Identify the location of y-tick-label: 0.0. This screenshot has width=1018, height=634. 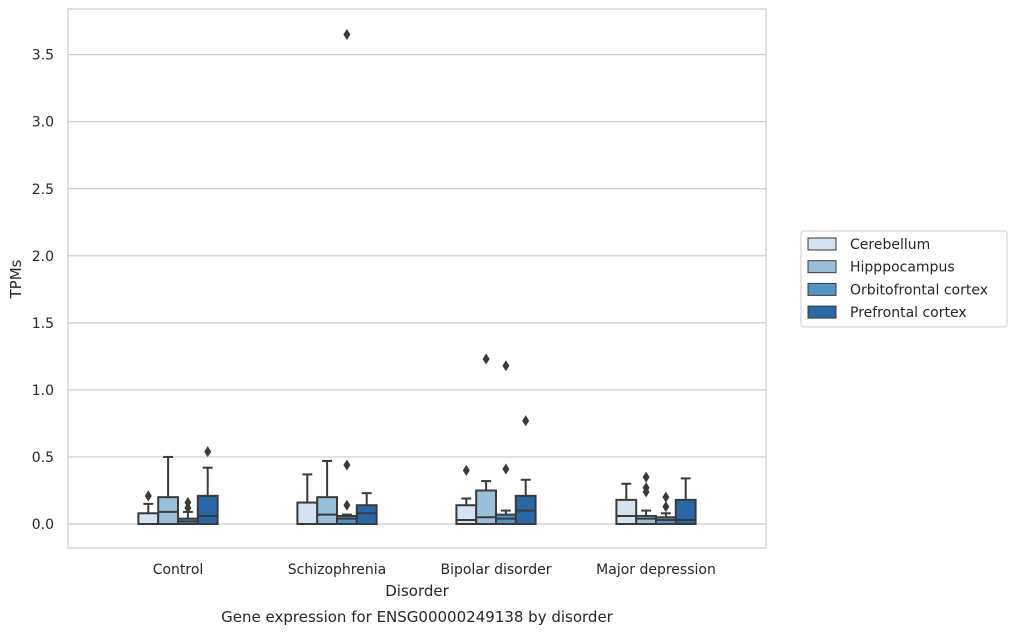
(43, 525).